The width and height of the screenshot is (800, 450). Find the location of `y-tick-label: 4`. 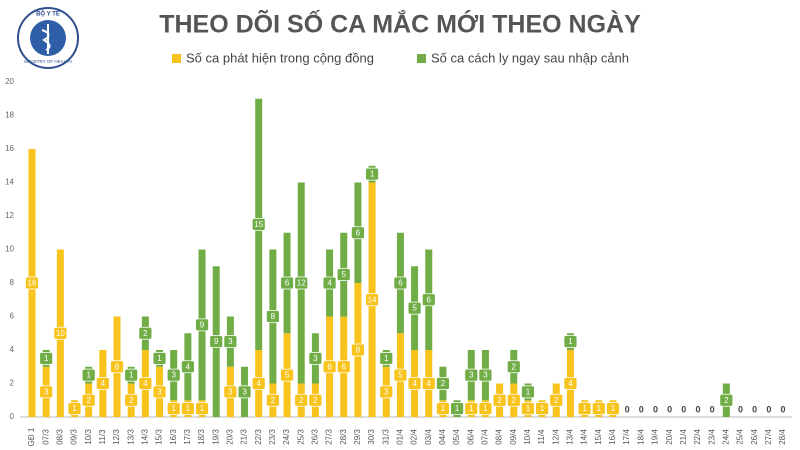

y-tick-label: 4 is located at coordinates (12, 349).